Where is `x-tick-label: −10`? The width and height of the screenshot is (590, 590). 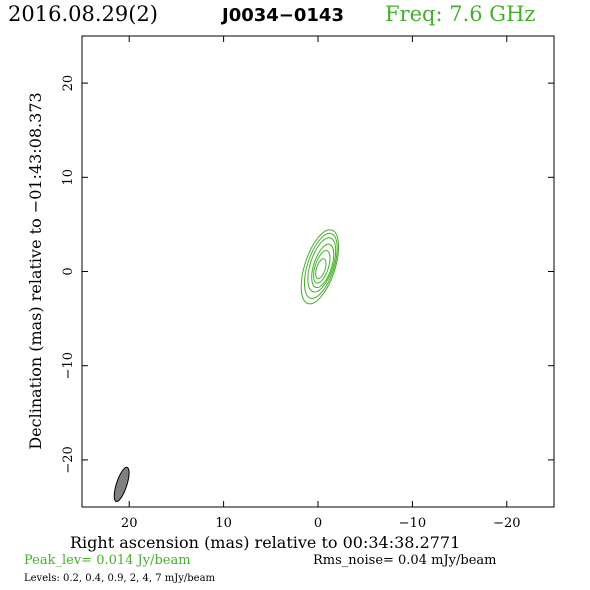
x-tick-label: −10 is located at coordinates (412, 523).